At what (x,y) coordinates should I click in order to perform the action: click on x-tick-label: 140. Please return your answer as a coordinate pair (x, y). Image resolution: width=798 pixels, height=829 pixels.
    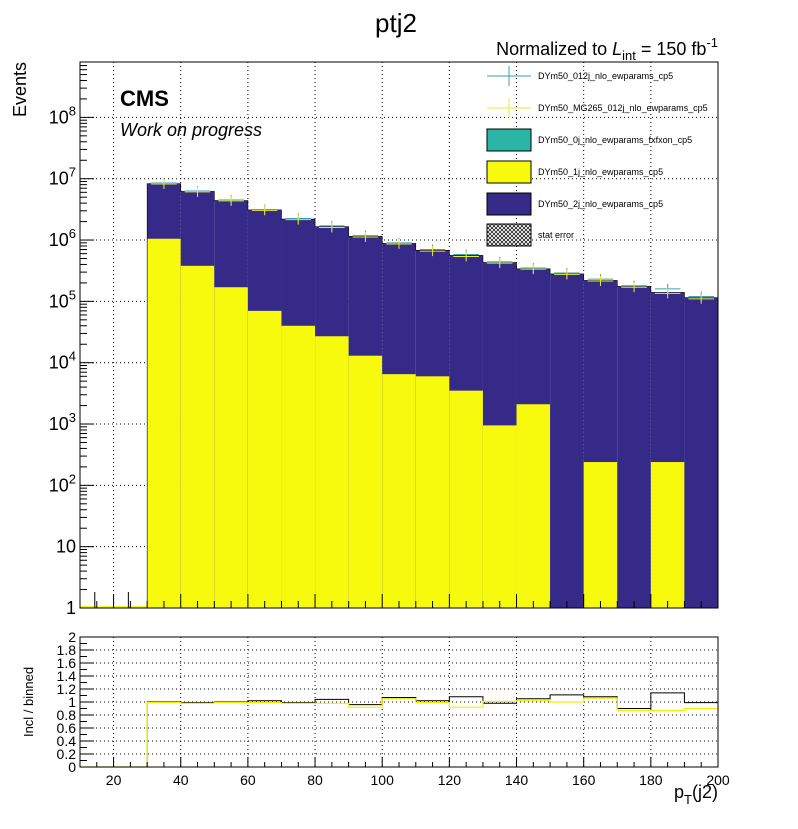
    Looking at the image, I should click on (517, 780).